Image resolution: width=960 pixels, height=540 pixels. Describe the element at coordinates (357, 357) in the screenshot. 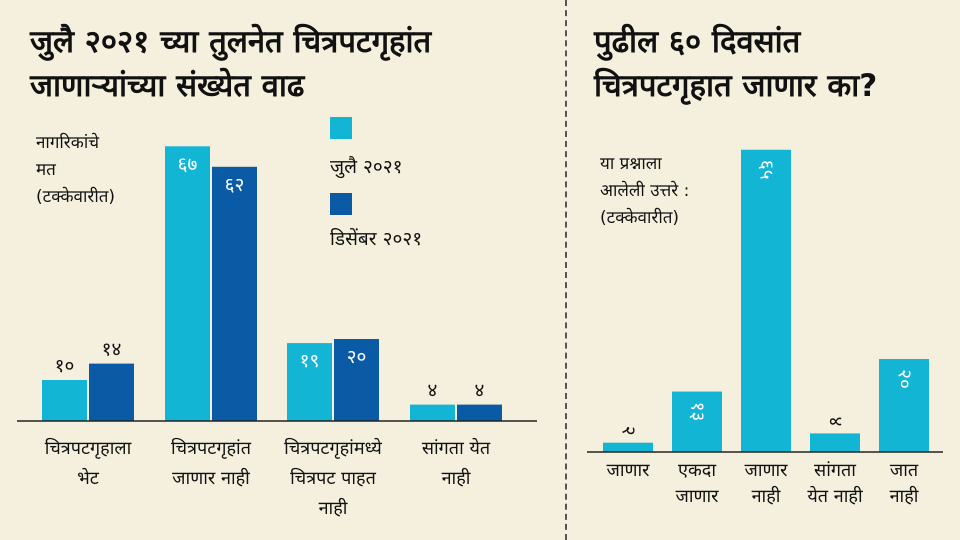

I see `left-value-label-1-2: २०` at that location.